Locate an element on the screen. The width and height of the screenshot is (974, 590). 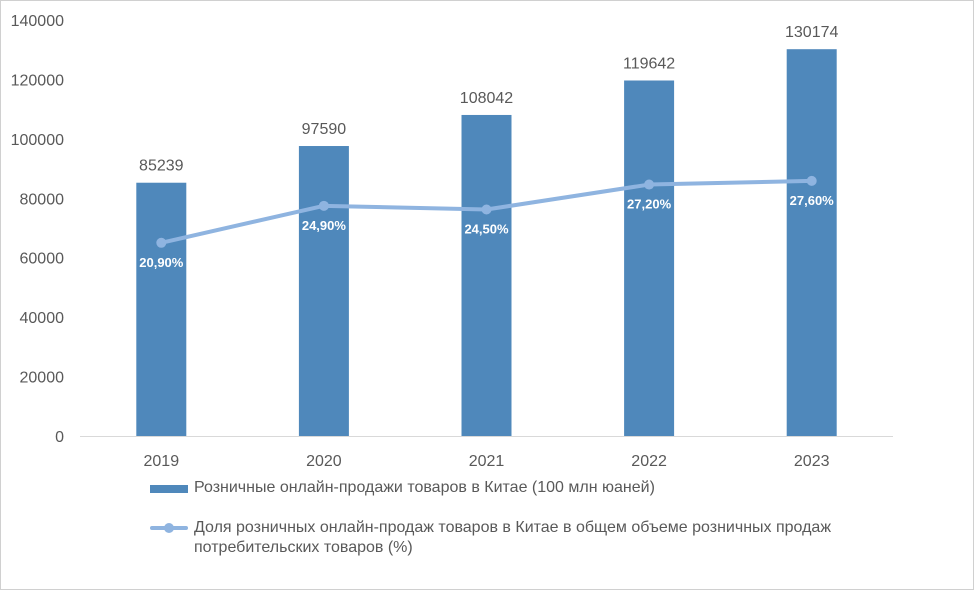
line-data-label: 27,20% is located at coordinates (649, 204).